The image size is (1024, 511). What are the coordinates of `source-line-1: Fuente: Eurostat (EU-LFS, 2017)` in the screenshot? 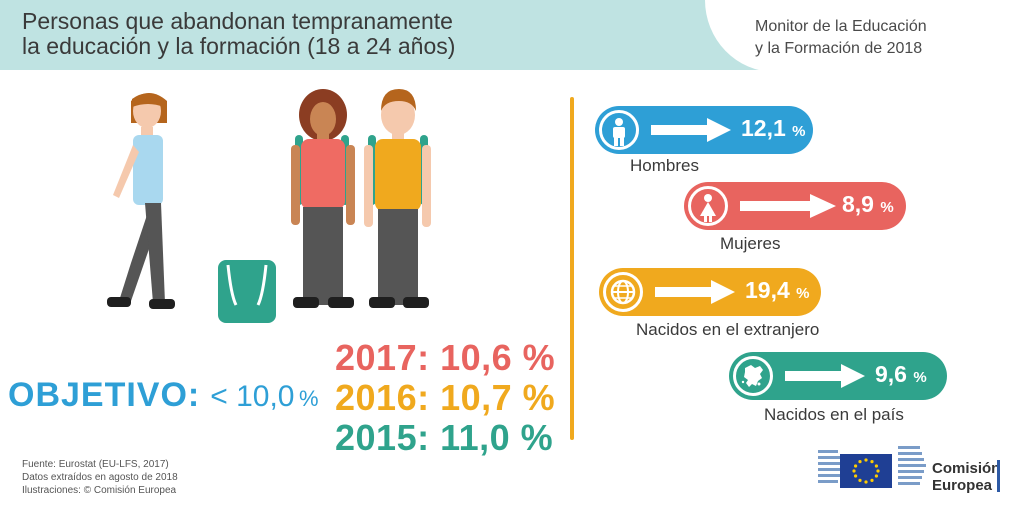 It's located at (95, 464).